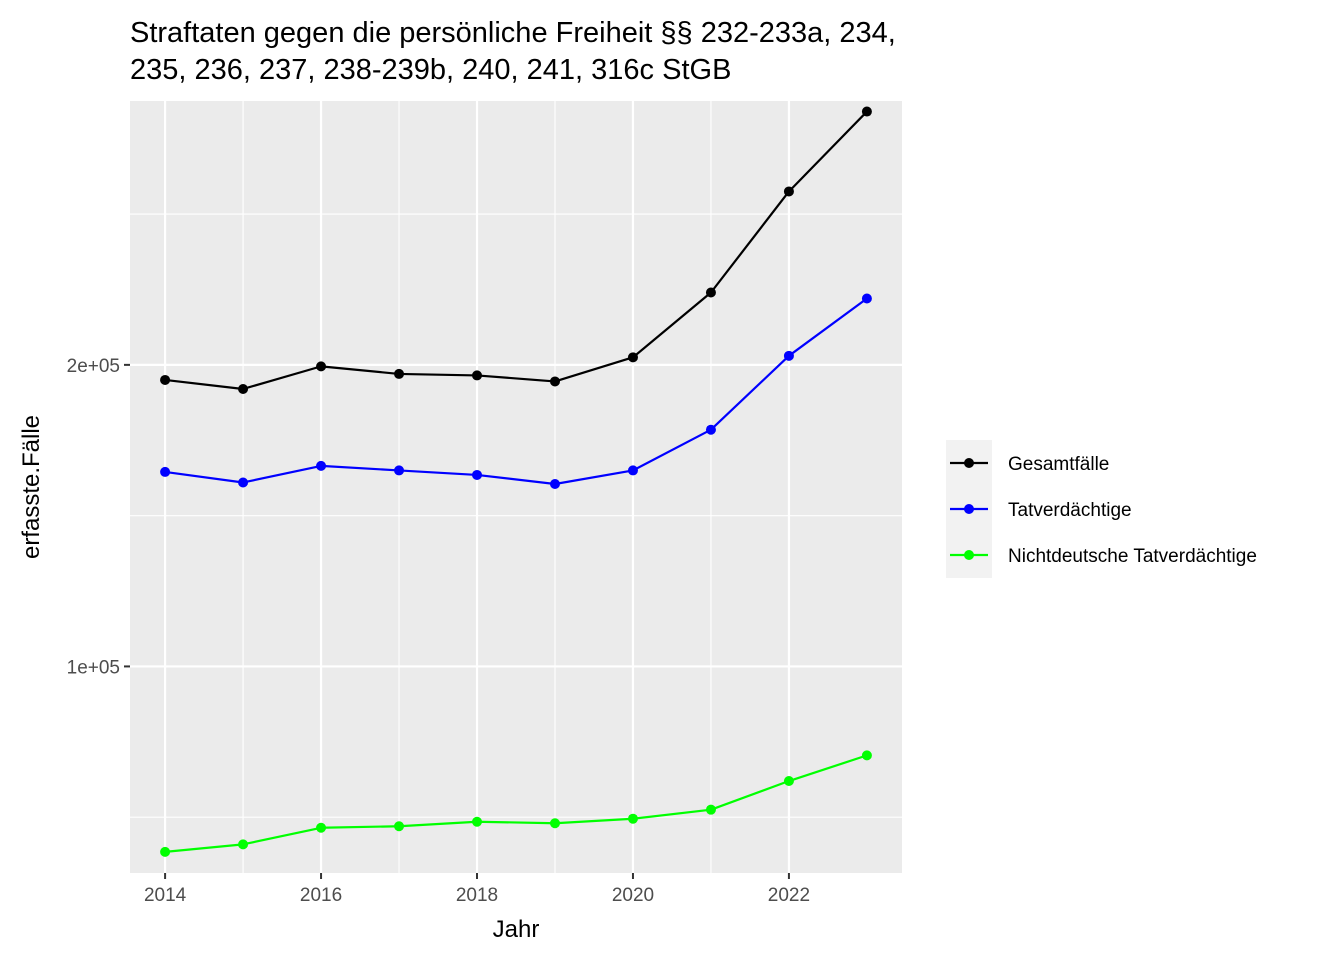 The width and height of the screenshot is (1344, 960). Describe the element at coordinates (93, 366) in the screenshot. I see `y-tick-label: 2e+05` at that location.